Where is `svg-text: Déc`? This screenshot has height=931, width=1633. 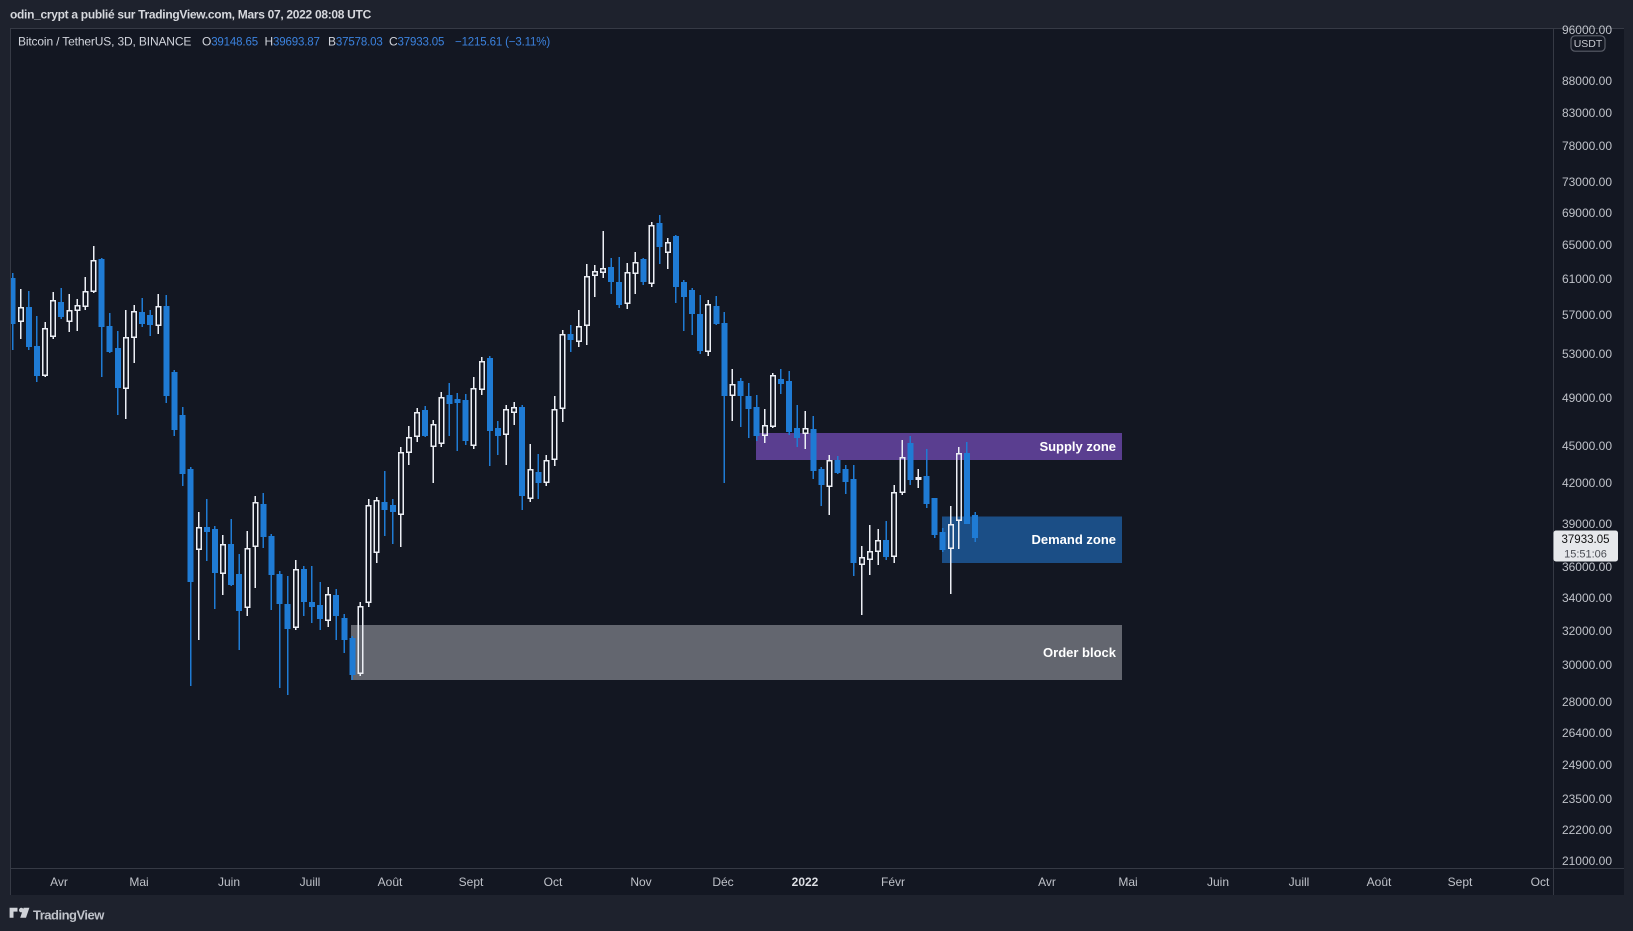
svg-text: Déc is located at coordinates (722, 882).